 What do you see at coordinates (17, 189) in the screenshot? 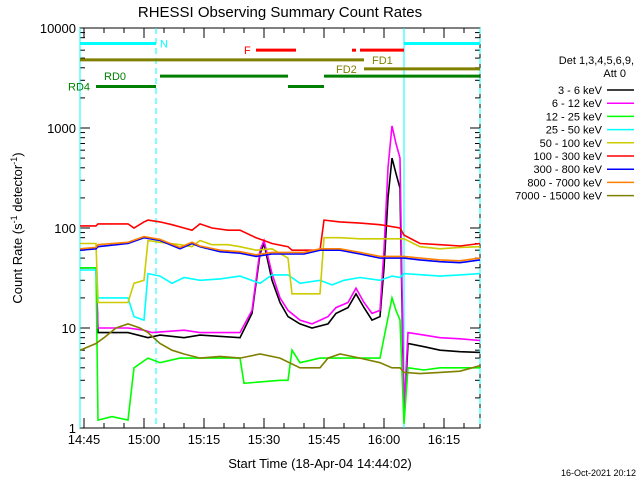
I see `y-axis-label-mid: detector` at bounding box center [17, 189].